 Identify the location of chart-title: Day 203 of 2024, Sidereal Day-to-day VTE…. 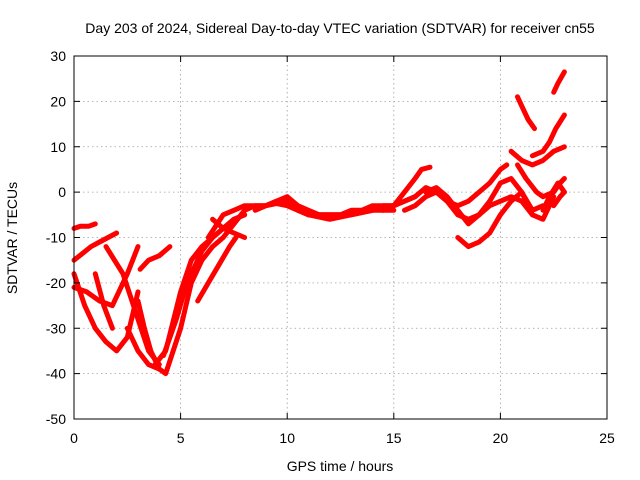
(340, 28).